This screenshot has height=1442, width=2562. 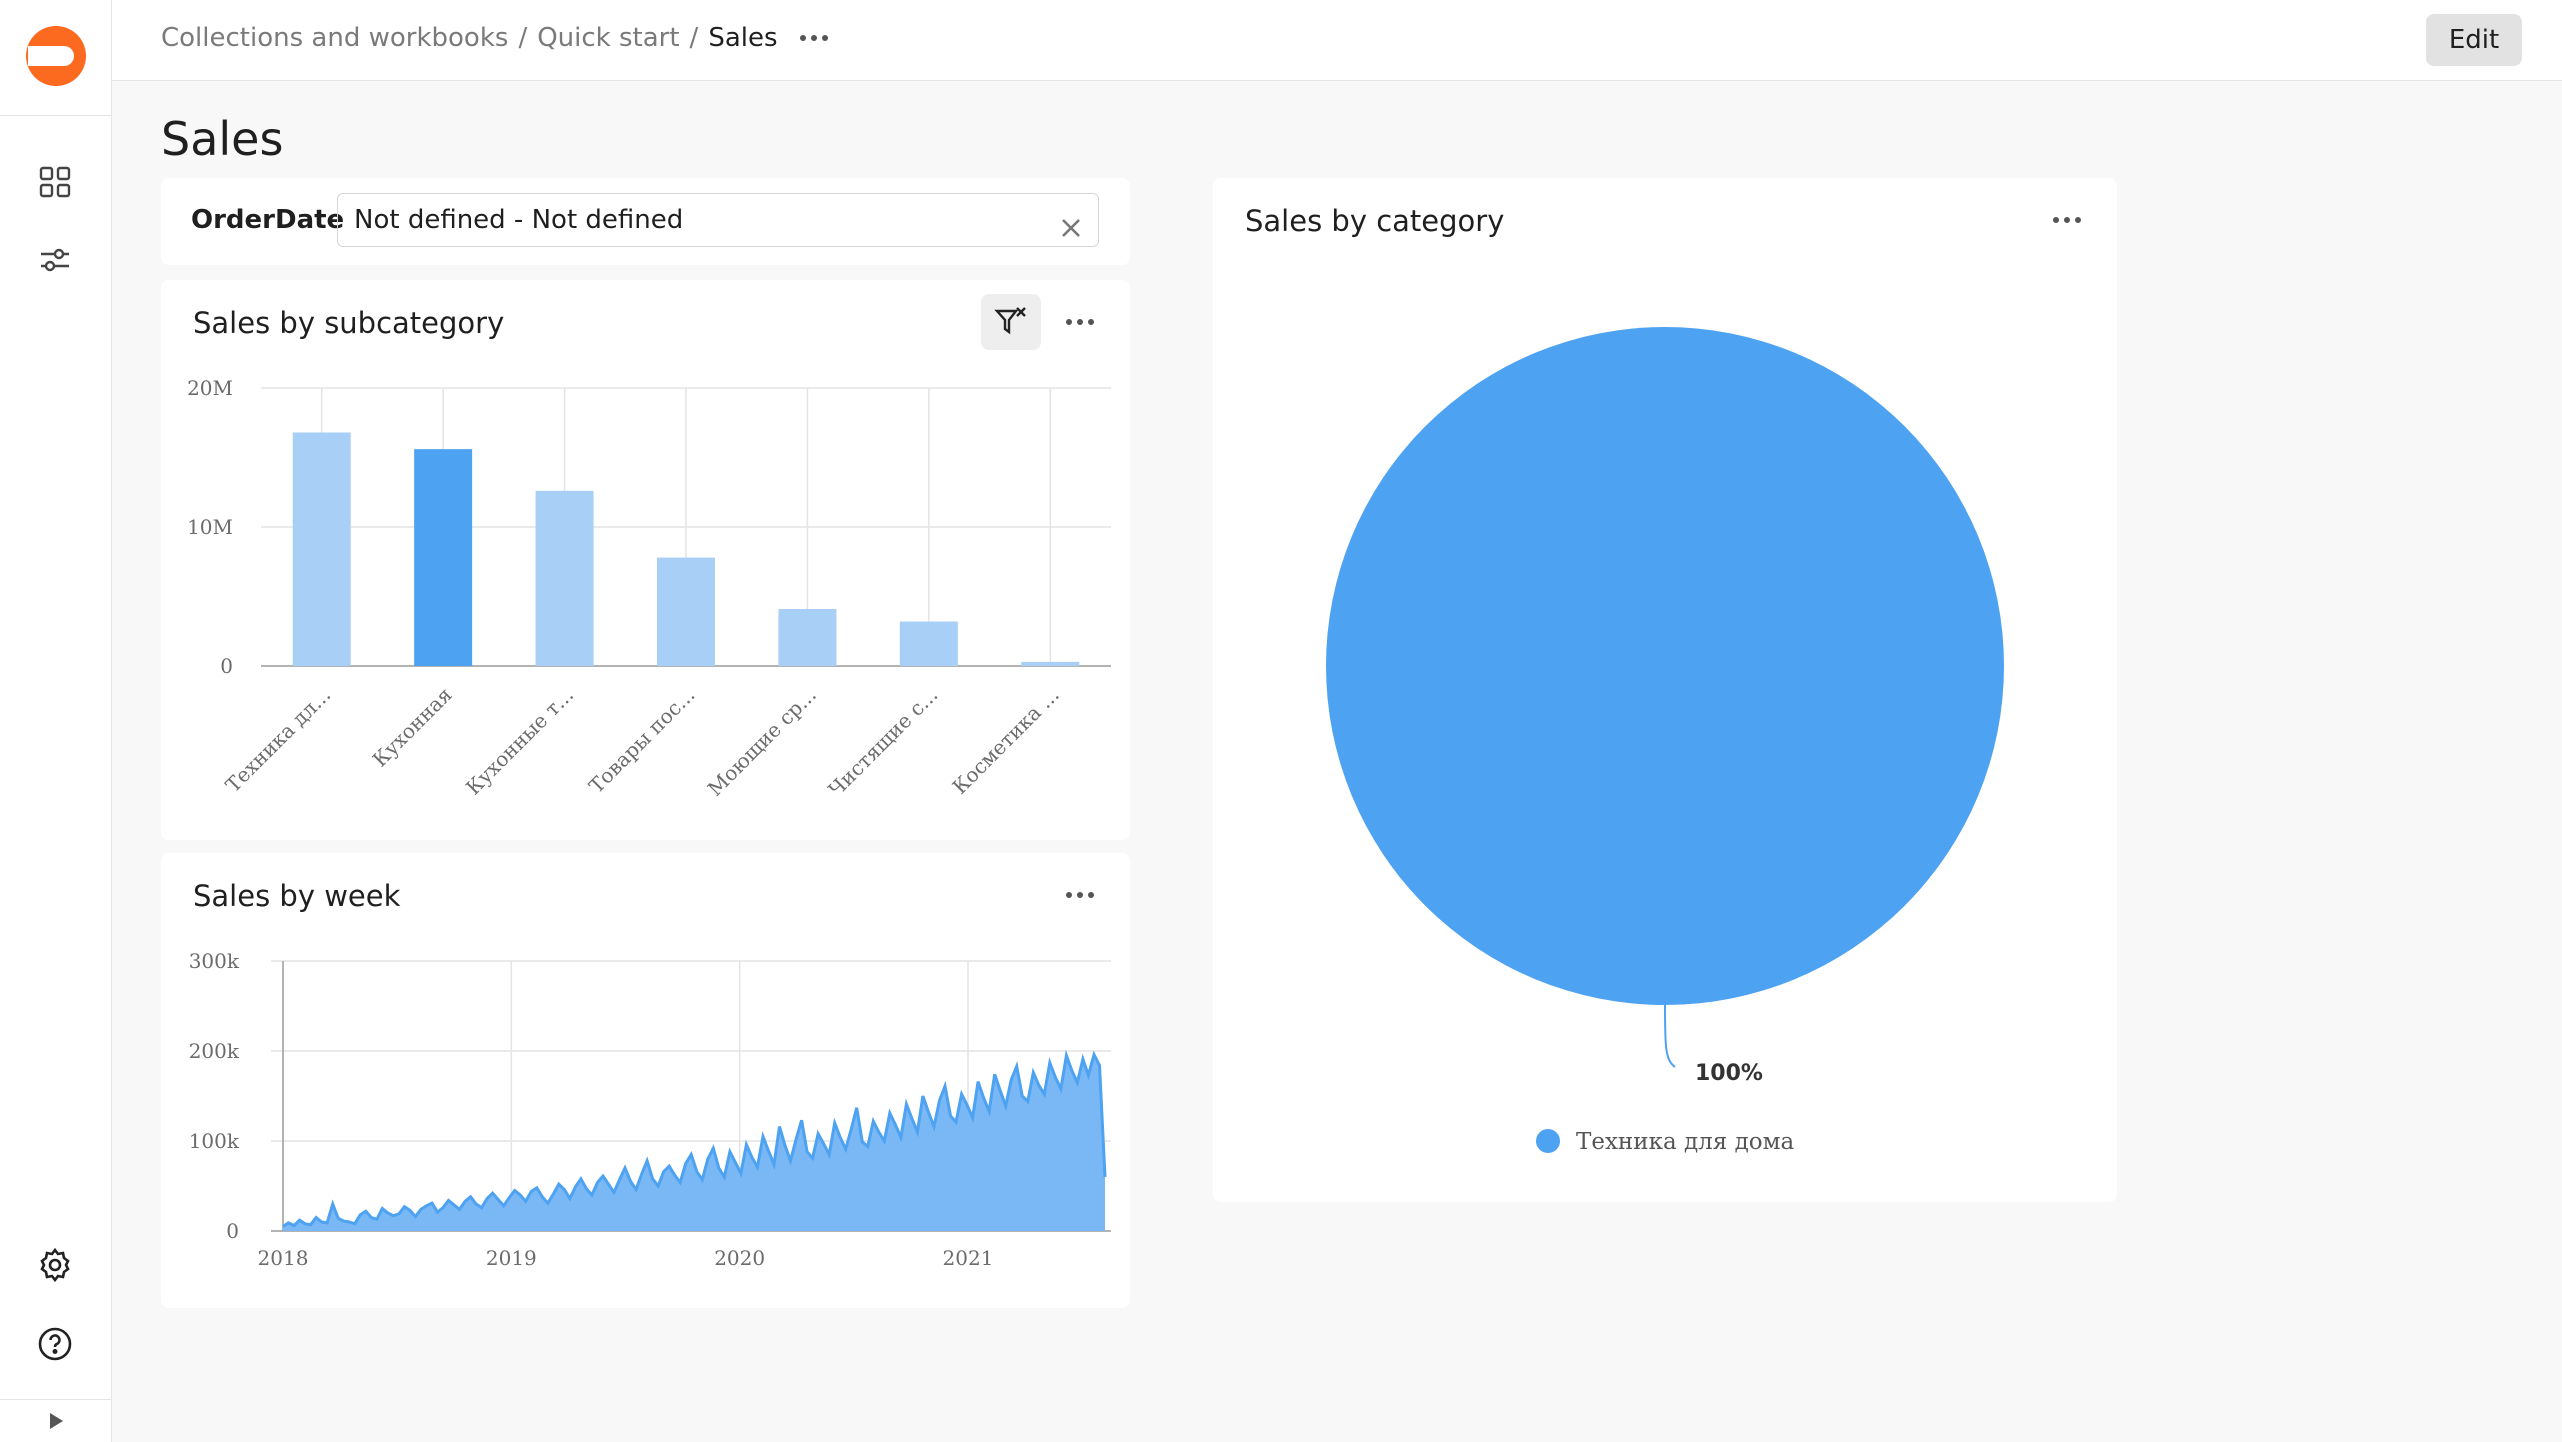 I want to click on x-tick-label: 2019, so click(x=511, y=1258).